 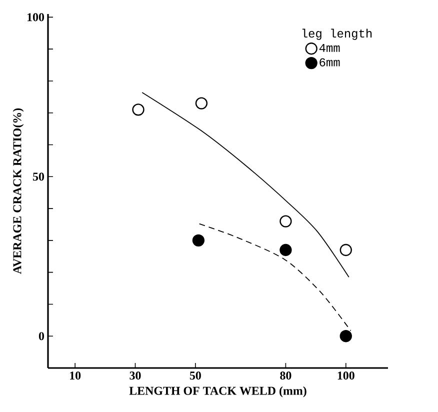 I want to click on x-tick-label: 30, so click(x=135, y=376).